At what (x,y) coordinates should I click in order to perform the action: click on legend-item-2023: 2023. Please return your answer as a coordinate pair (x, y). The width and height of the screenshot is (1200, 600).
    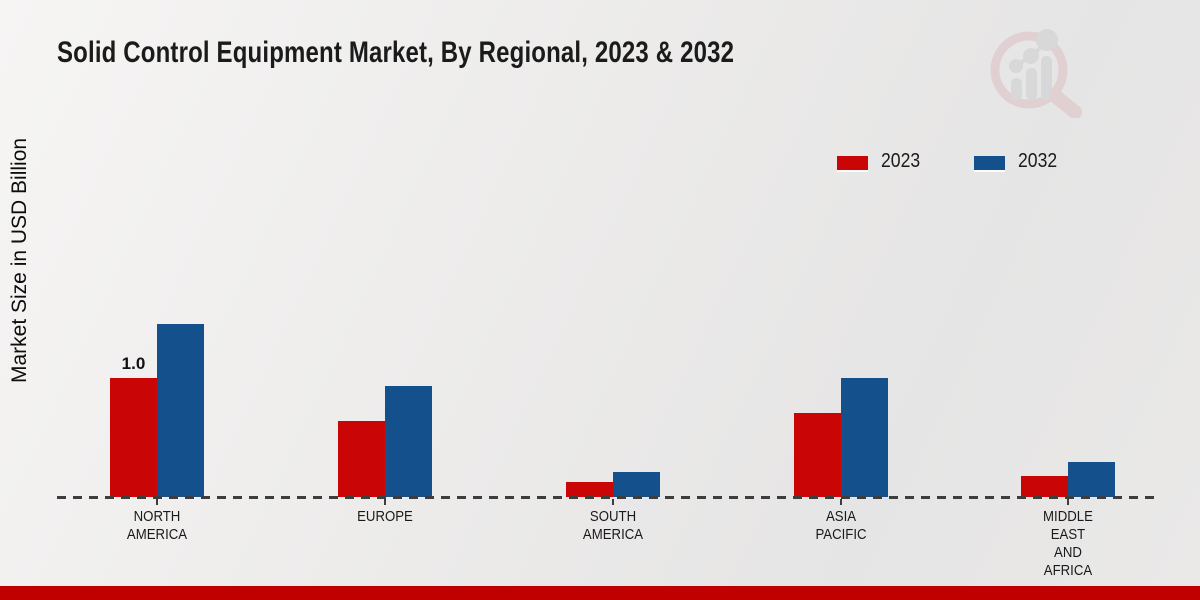
    Looking at the image, I should click on (881, 161).